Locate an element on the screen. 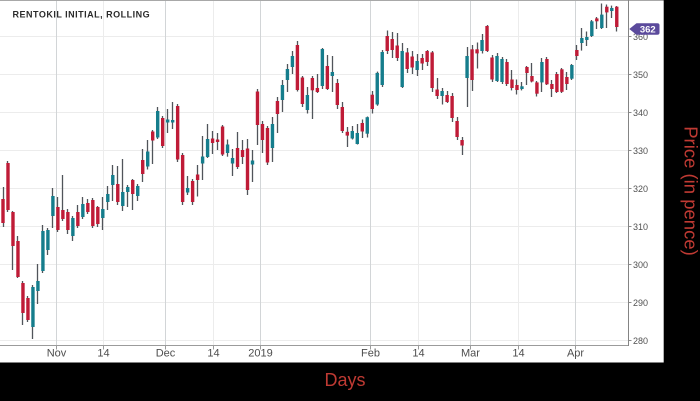  svg-text: 2019 is located at coordinates (260, 354).